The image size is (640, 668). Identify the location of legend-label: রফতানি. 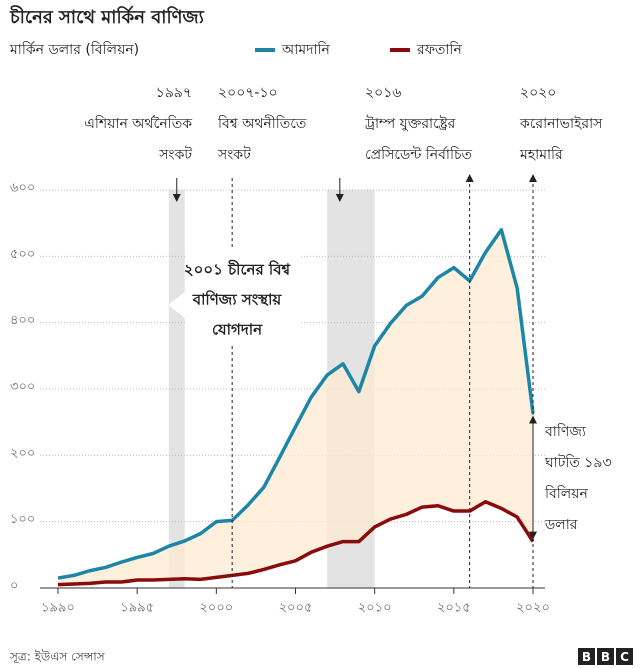
(439, 49).